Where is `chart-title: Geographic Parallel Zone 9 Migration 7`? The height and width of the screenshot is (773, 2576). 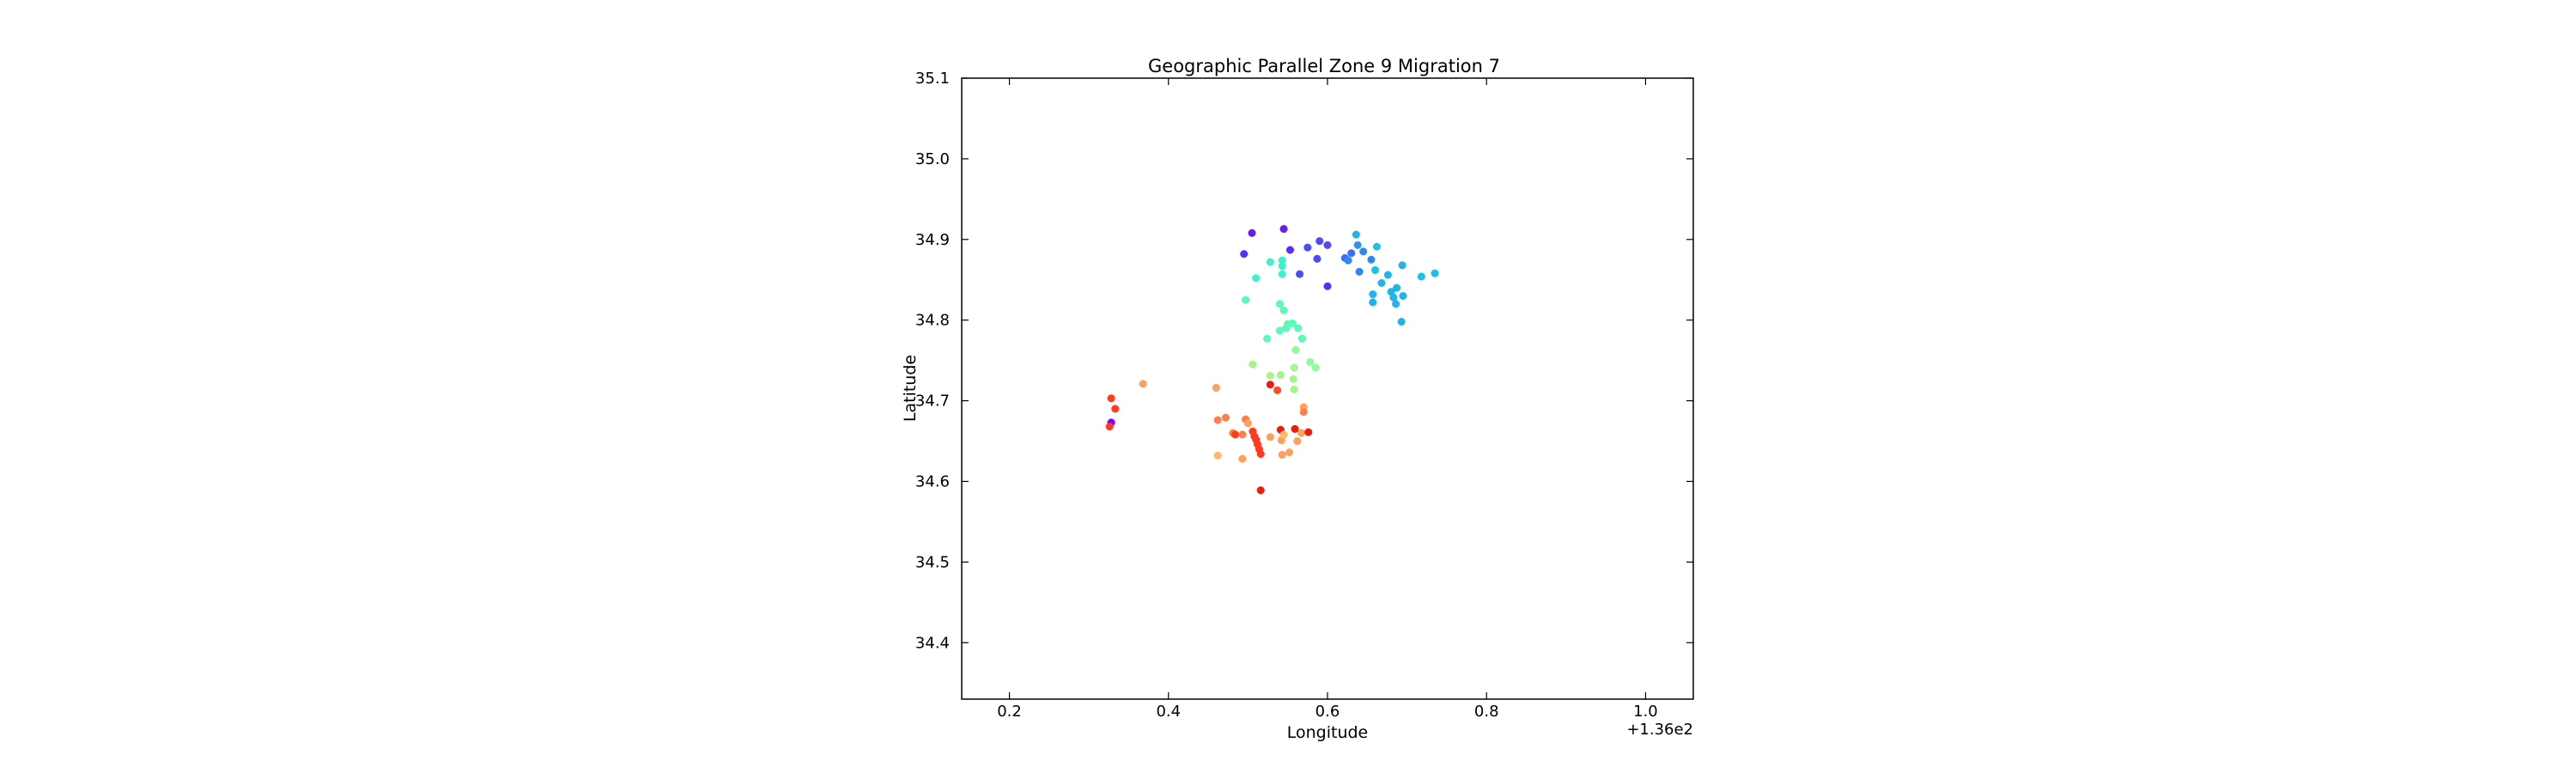
chart-title: Geographic Parallel Zone 9 Migration 7 is located at coordinates (1324, 66).